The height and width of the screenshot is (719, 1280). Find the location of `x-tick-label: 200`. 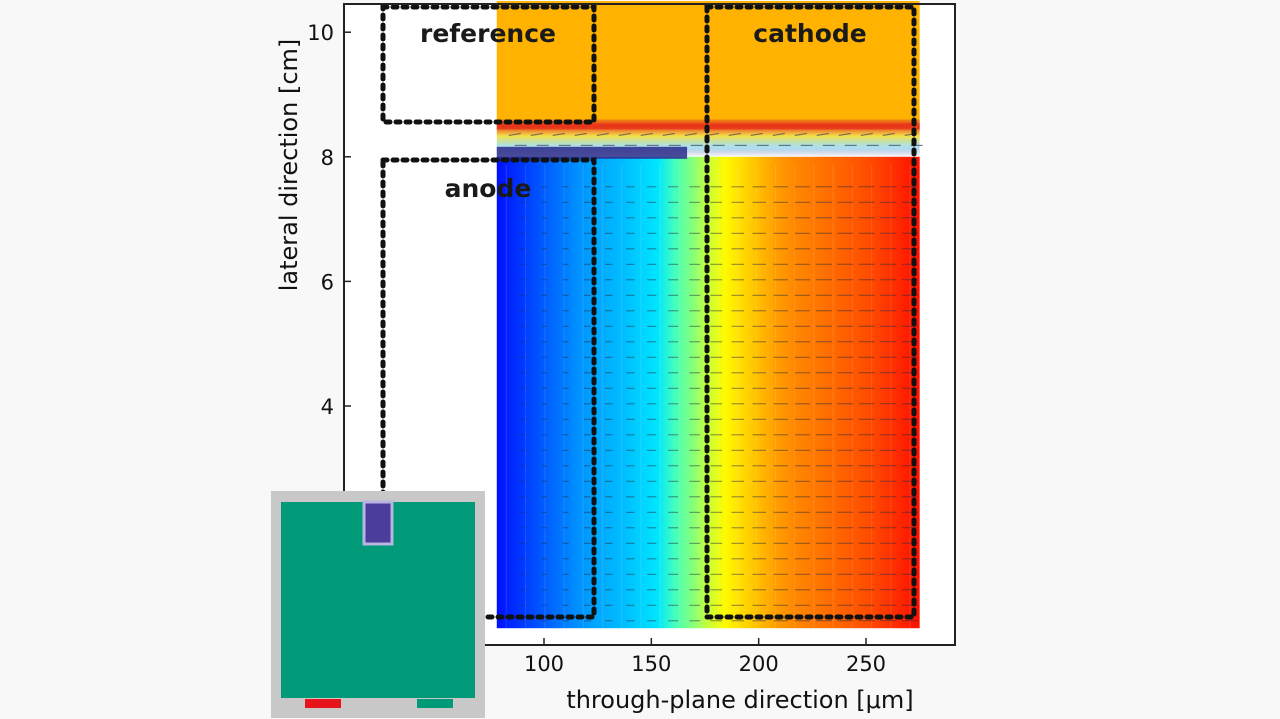

x-tick-label: 200 is located at coordinates (759, 664).